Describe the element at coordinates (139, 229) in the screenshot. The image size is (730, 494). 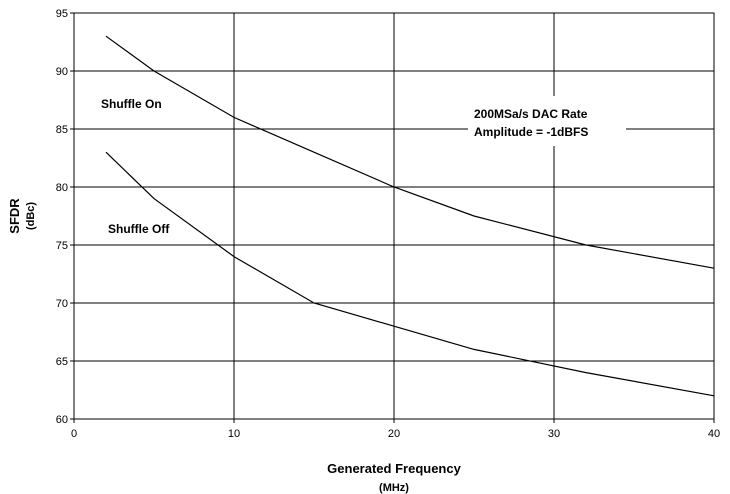
I see `series-label-shuffle-off: Shuffle Off` at that location.